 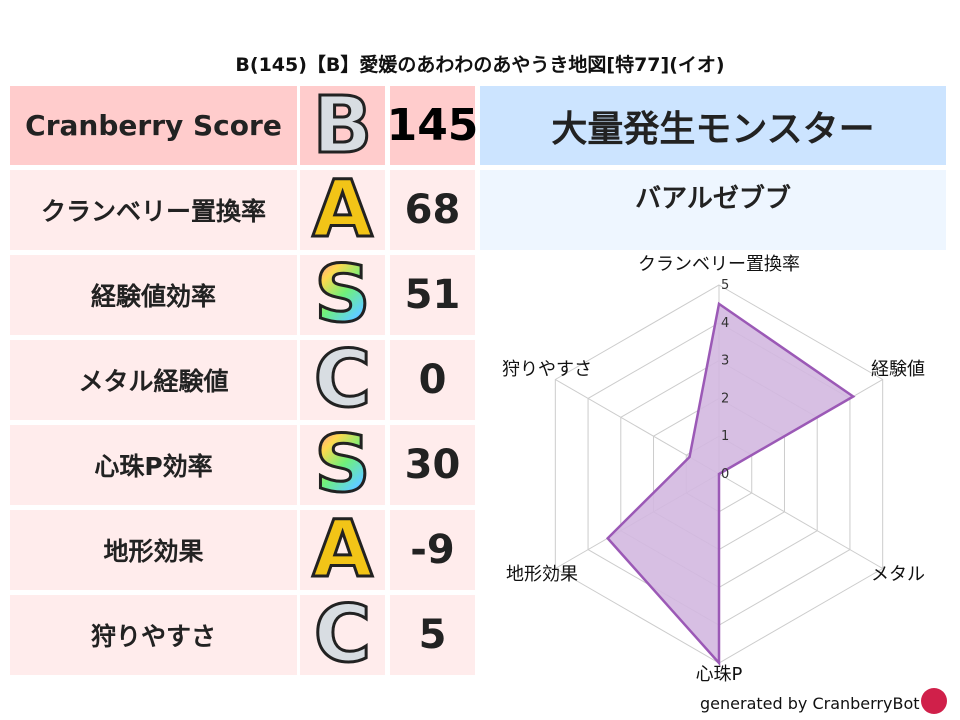 What do you see at coordinates (898, 369) in the screenshot?
I see `axis-label: 経験値` at bounding box center [898, 369].